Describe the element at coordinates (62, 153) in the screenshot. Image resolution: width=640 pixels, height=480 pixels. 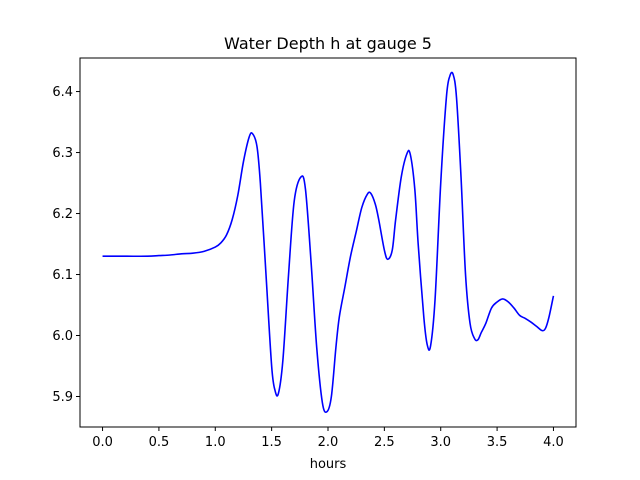
I see `y-tick-label: 6.3` at that location.